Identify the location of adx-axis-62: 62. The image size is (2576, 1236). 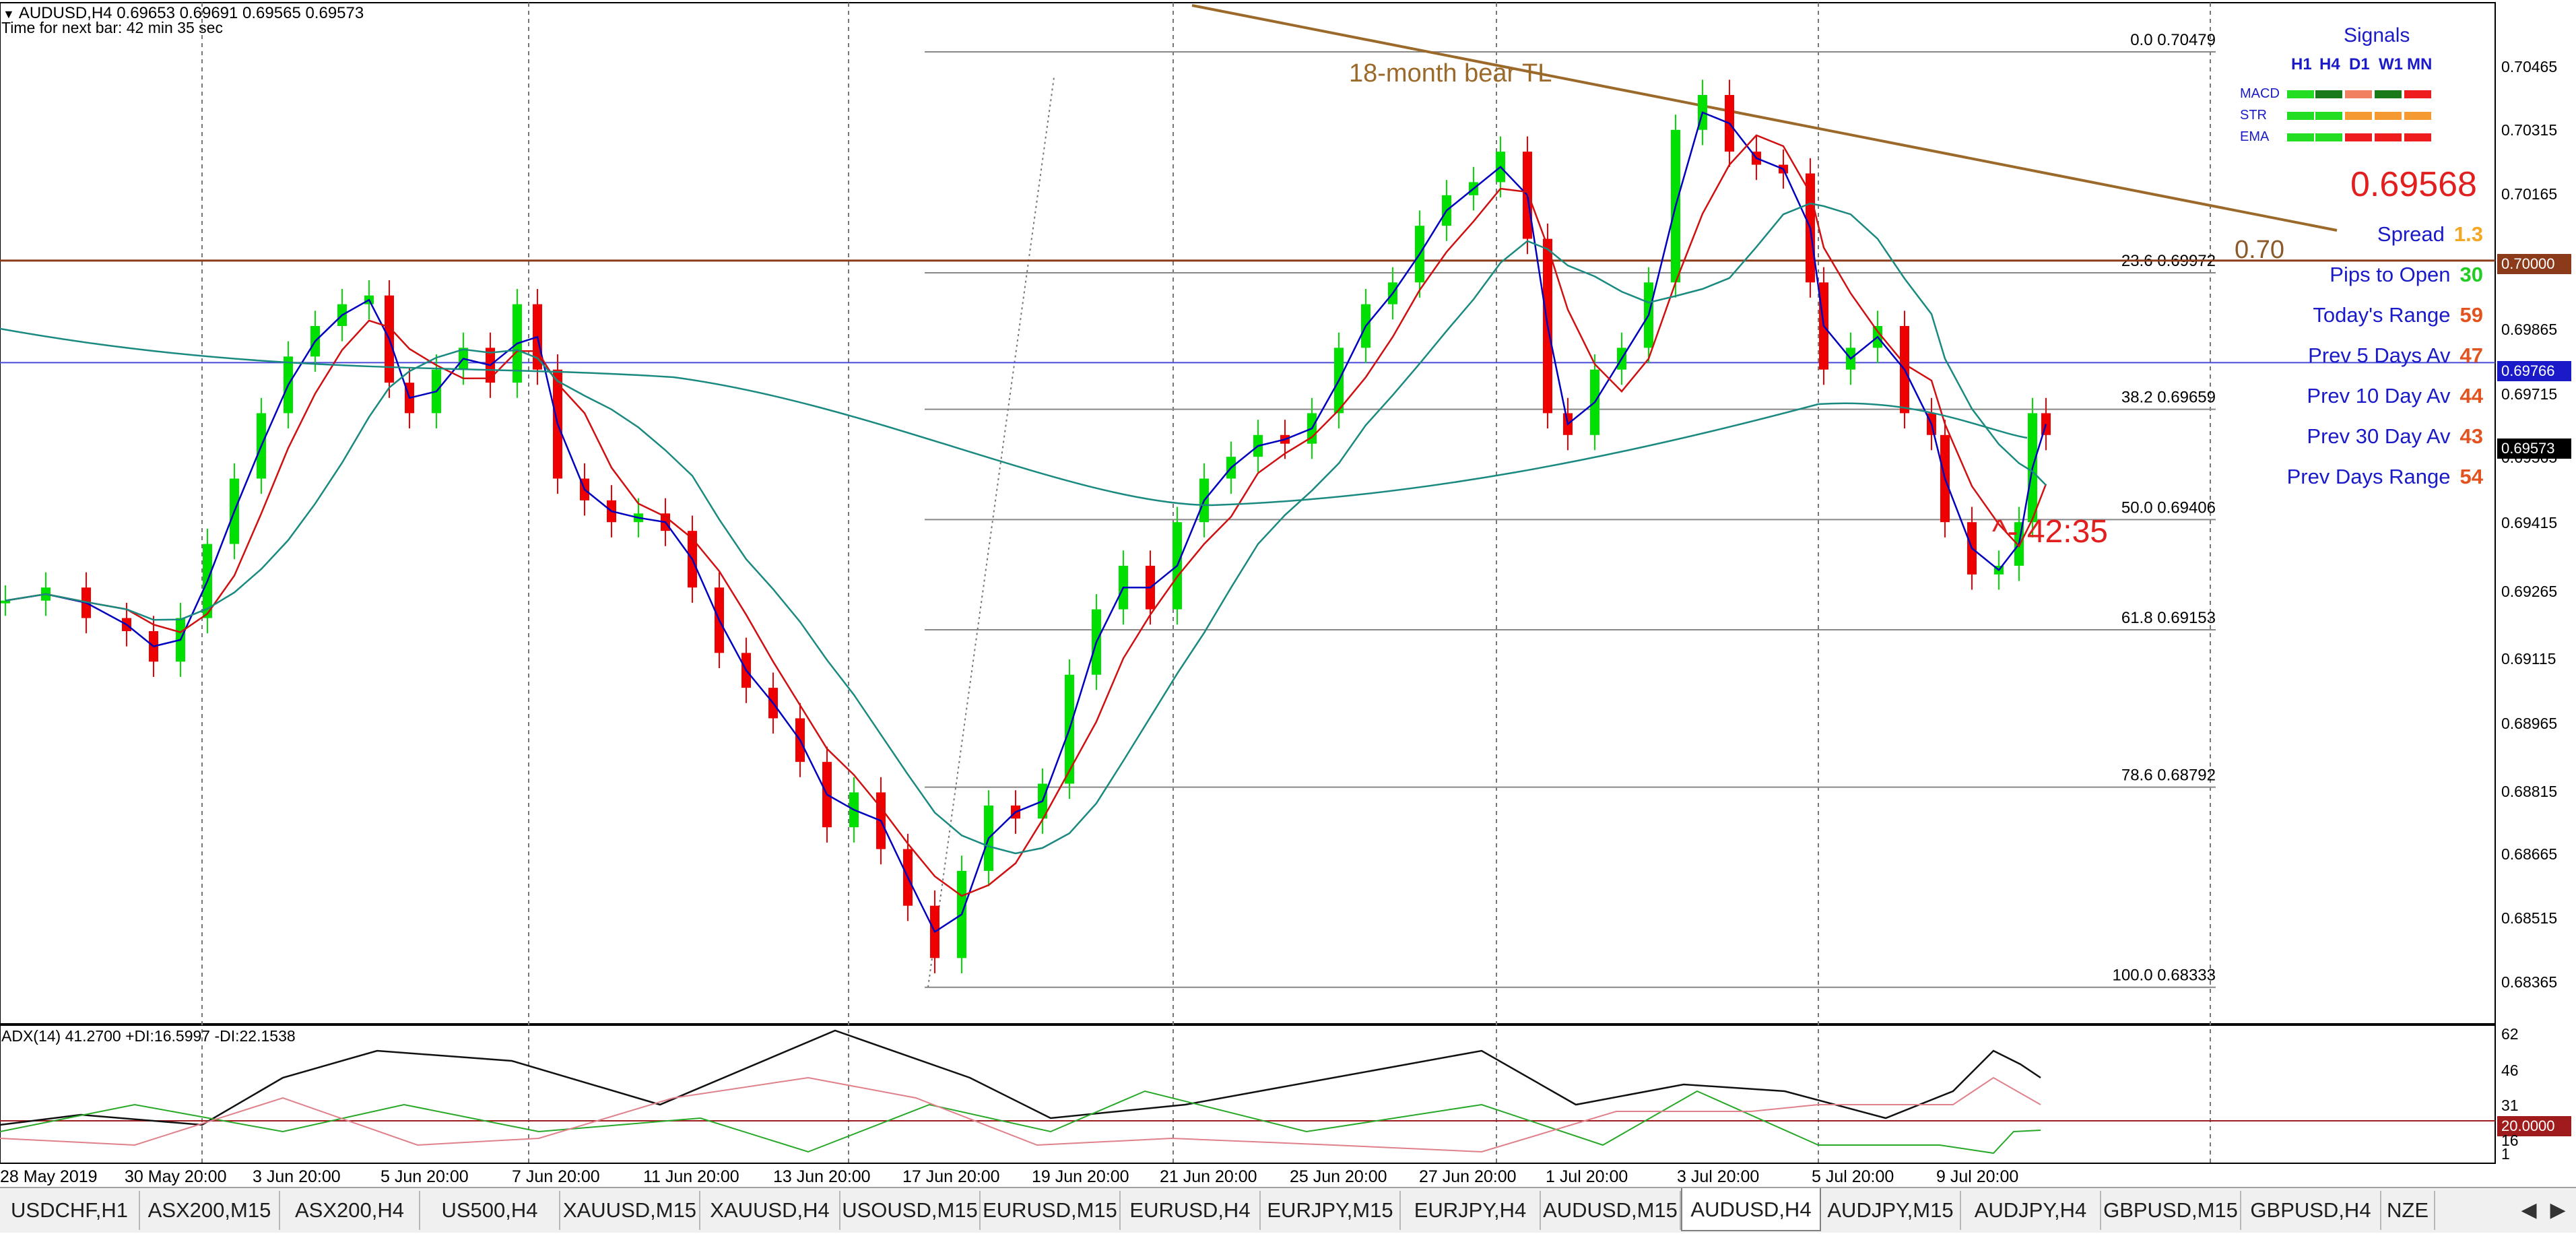
(2510, 1034).